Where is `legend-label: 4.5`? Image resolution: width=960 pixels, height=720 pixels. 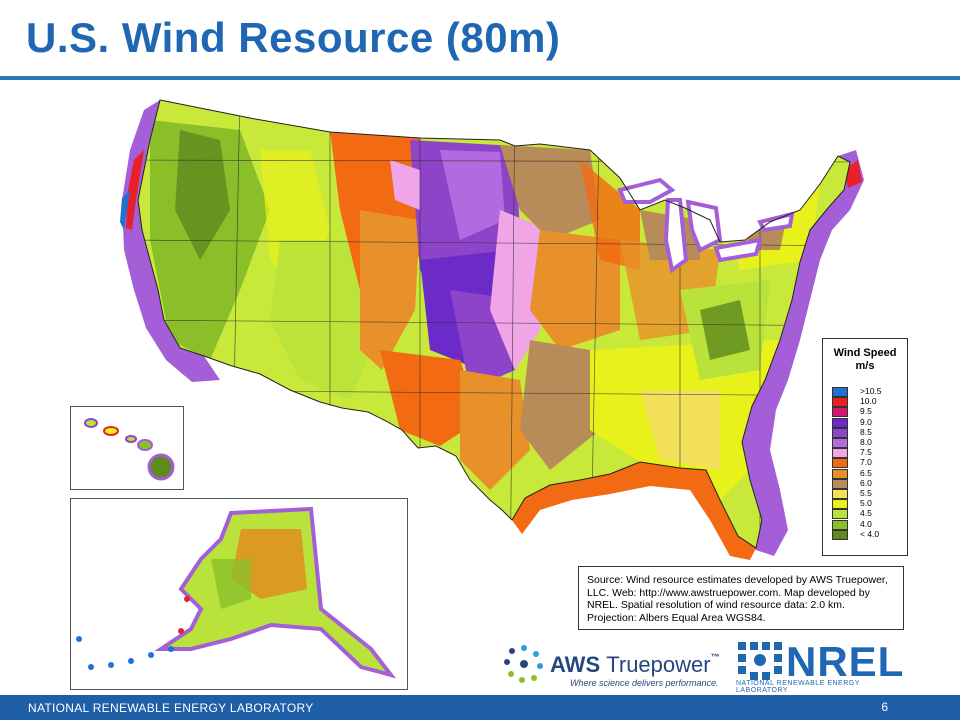 legend-label: 4.5 is located at coordinates (866, 513).